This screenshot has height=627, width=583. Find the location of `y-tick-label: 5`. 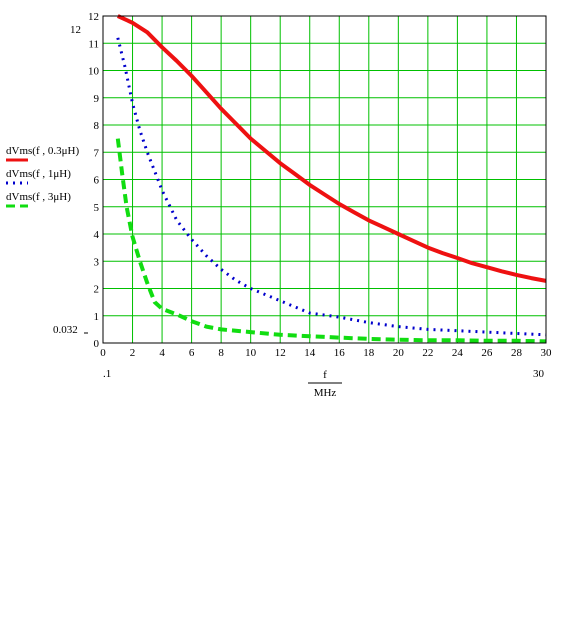

y-tick-label: 5 is located at coordinates (97, 208).